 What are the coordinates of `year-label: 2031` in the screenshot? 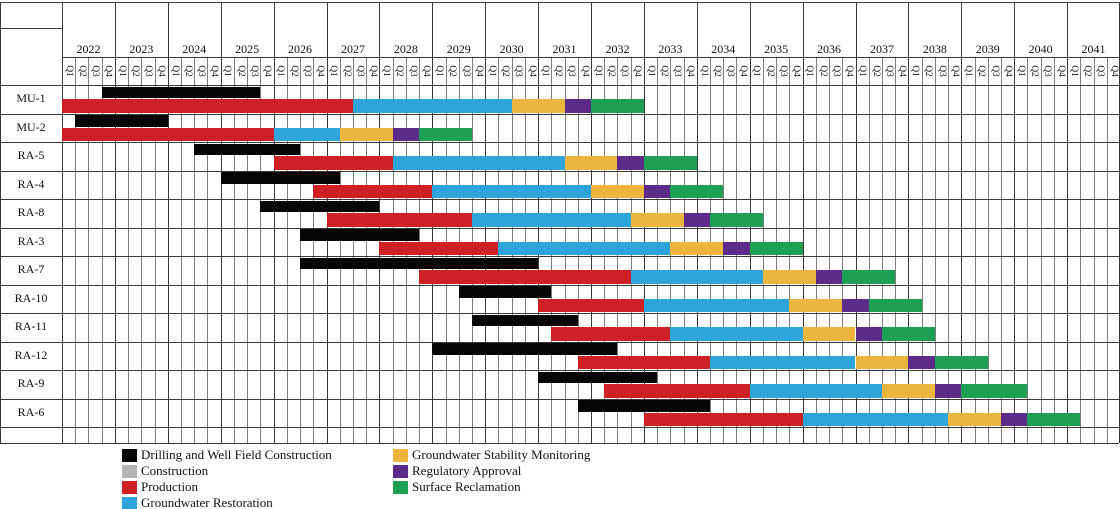 It's located at (564, 49).